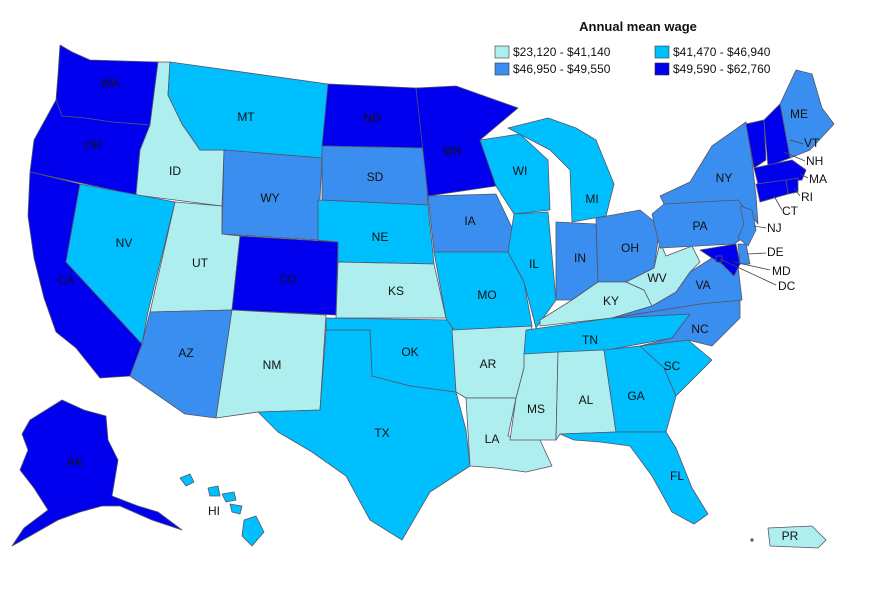  I want to click on label-KS: KS, so click(396, 291).